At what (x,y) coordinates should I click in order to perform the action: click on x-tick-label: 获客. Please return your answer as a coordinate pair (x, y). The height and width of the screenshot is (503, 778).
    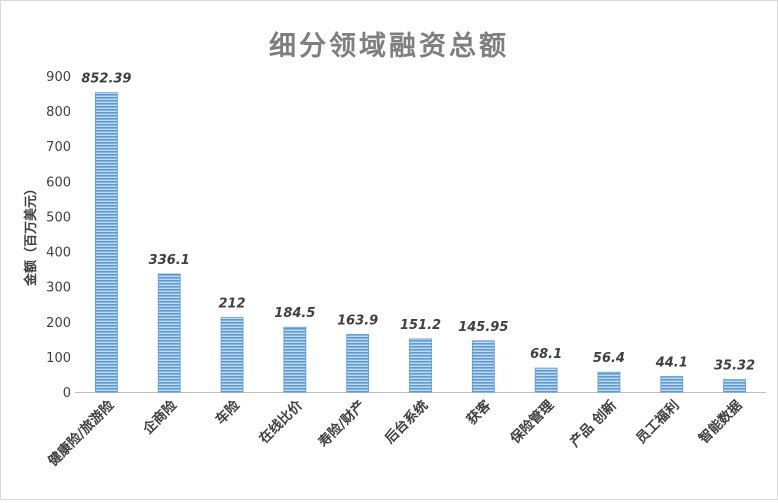
    Looking at the image, I should click on (478, 411).